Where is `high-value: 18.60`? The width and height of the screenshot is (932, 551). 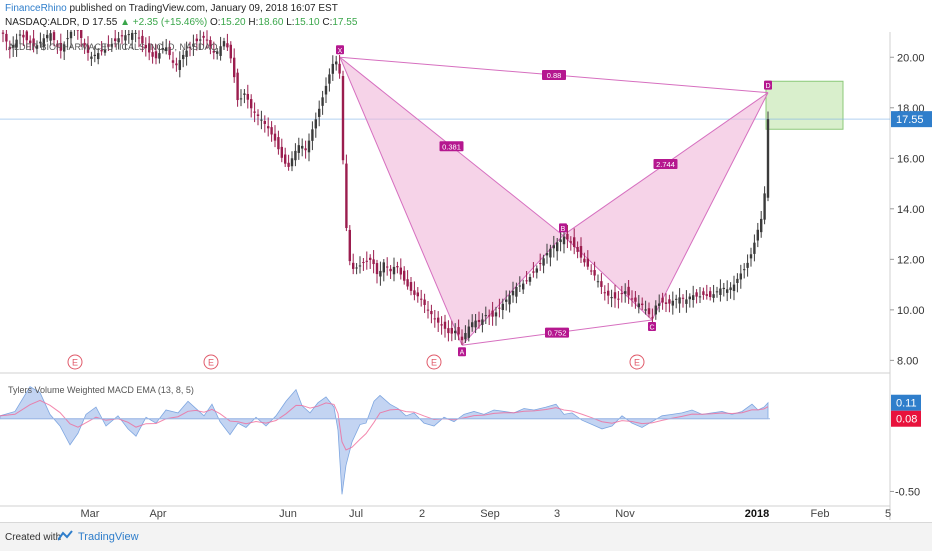
high-value: 18.60 is located at coordinates (271, 22).